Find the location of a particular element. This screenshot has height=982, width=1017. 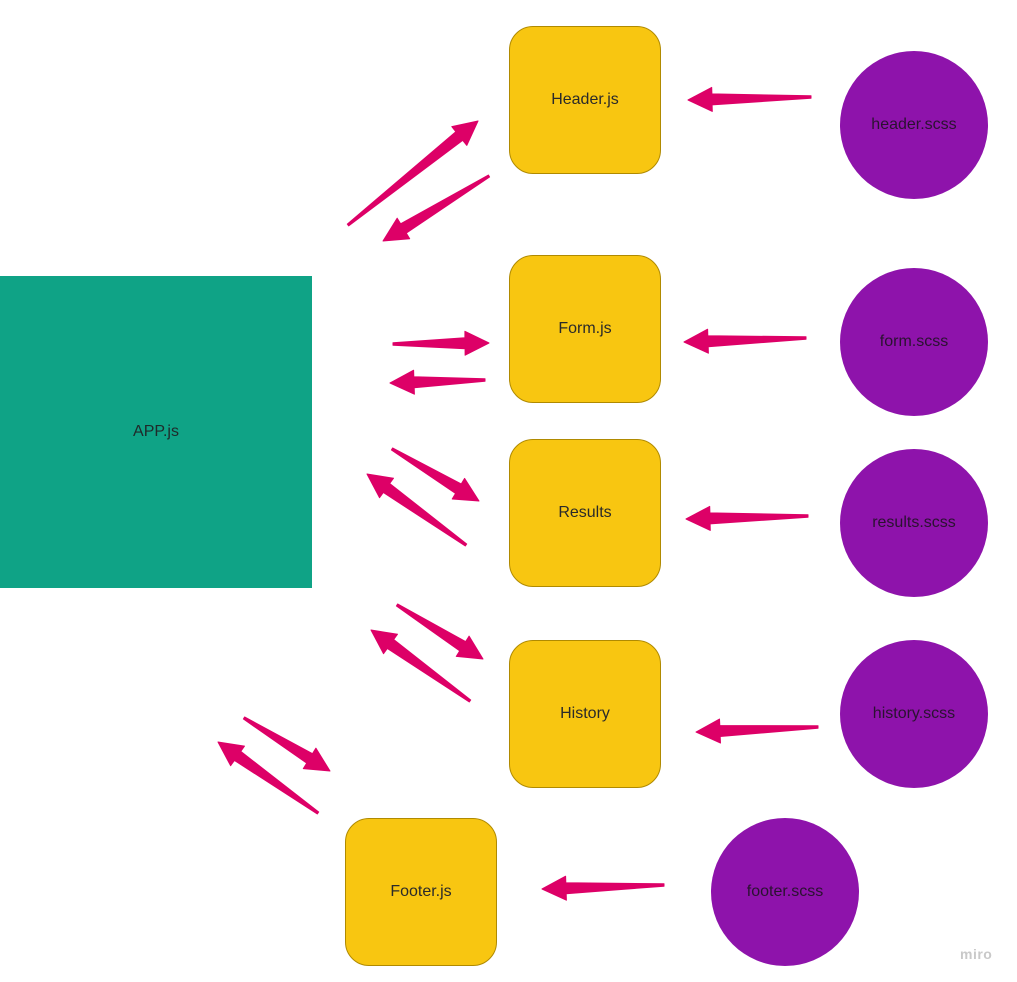

results-component-node: Results is located at coordinates (585, 513).